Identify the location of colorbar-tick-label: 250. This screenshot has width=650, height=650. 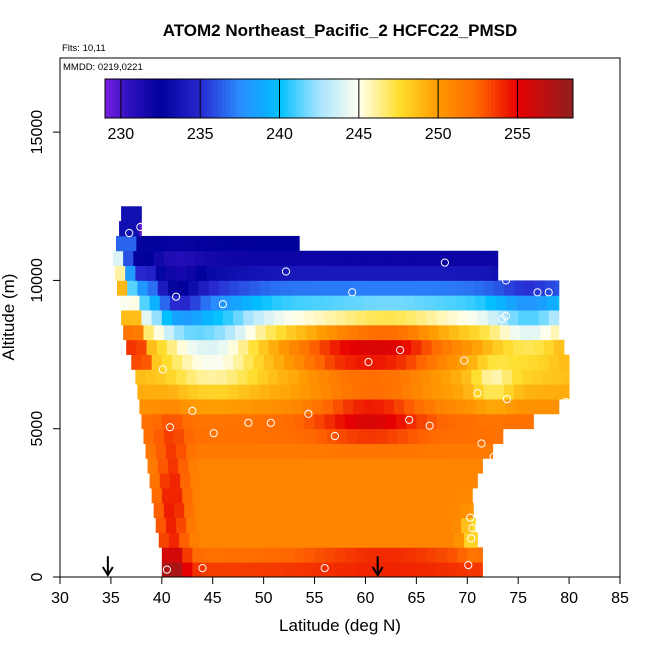
(438, 134).